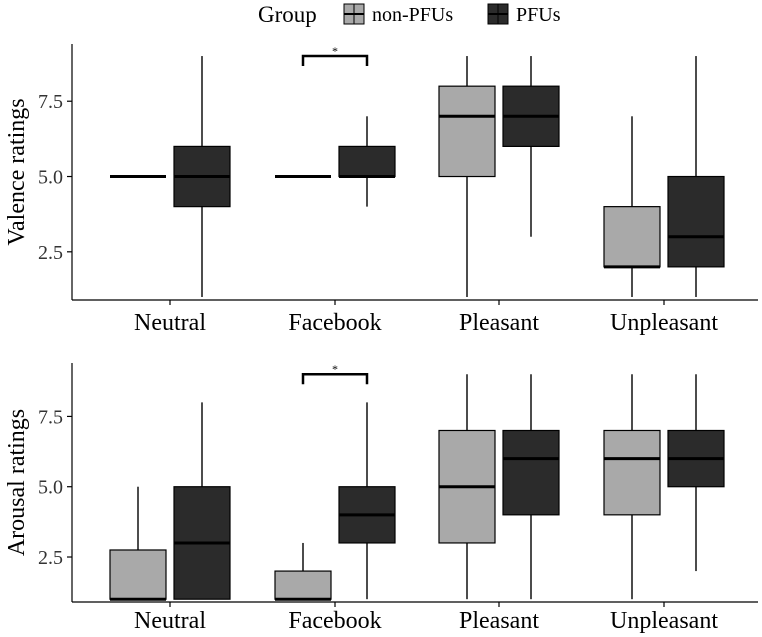  What do you see at coordinates (17, 482) in the screenshot?
I see `y-axis-title: Arousal ratings` at bounding box center [17, 482].